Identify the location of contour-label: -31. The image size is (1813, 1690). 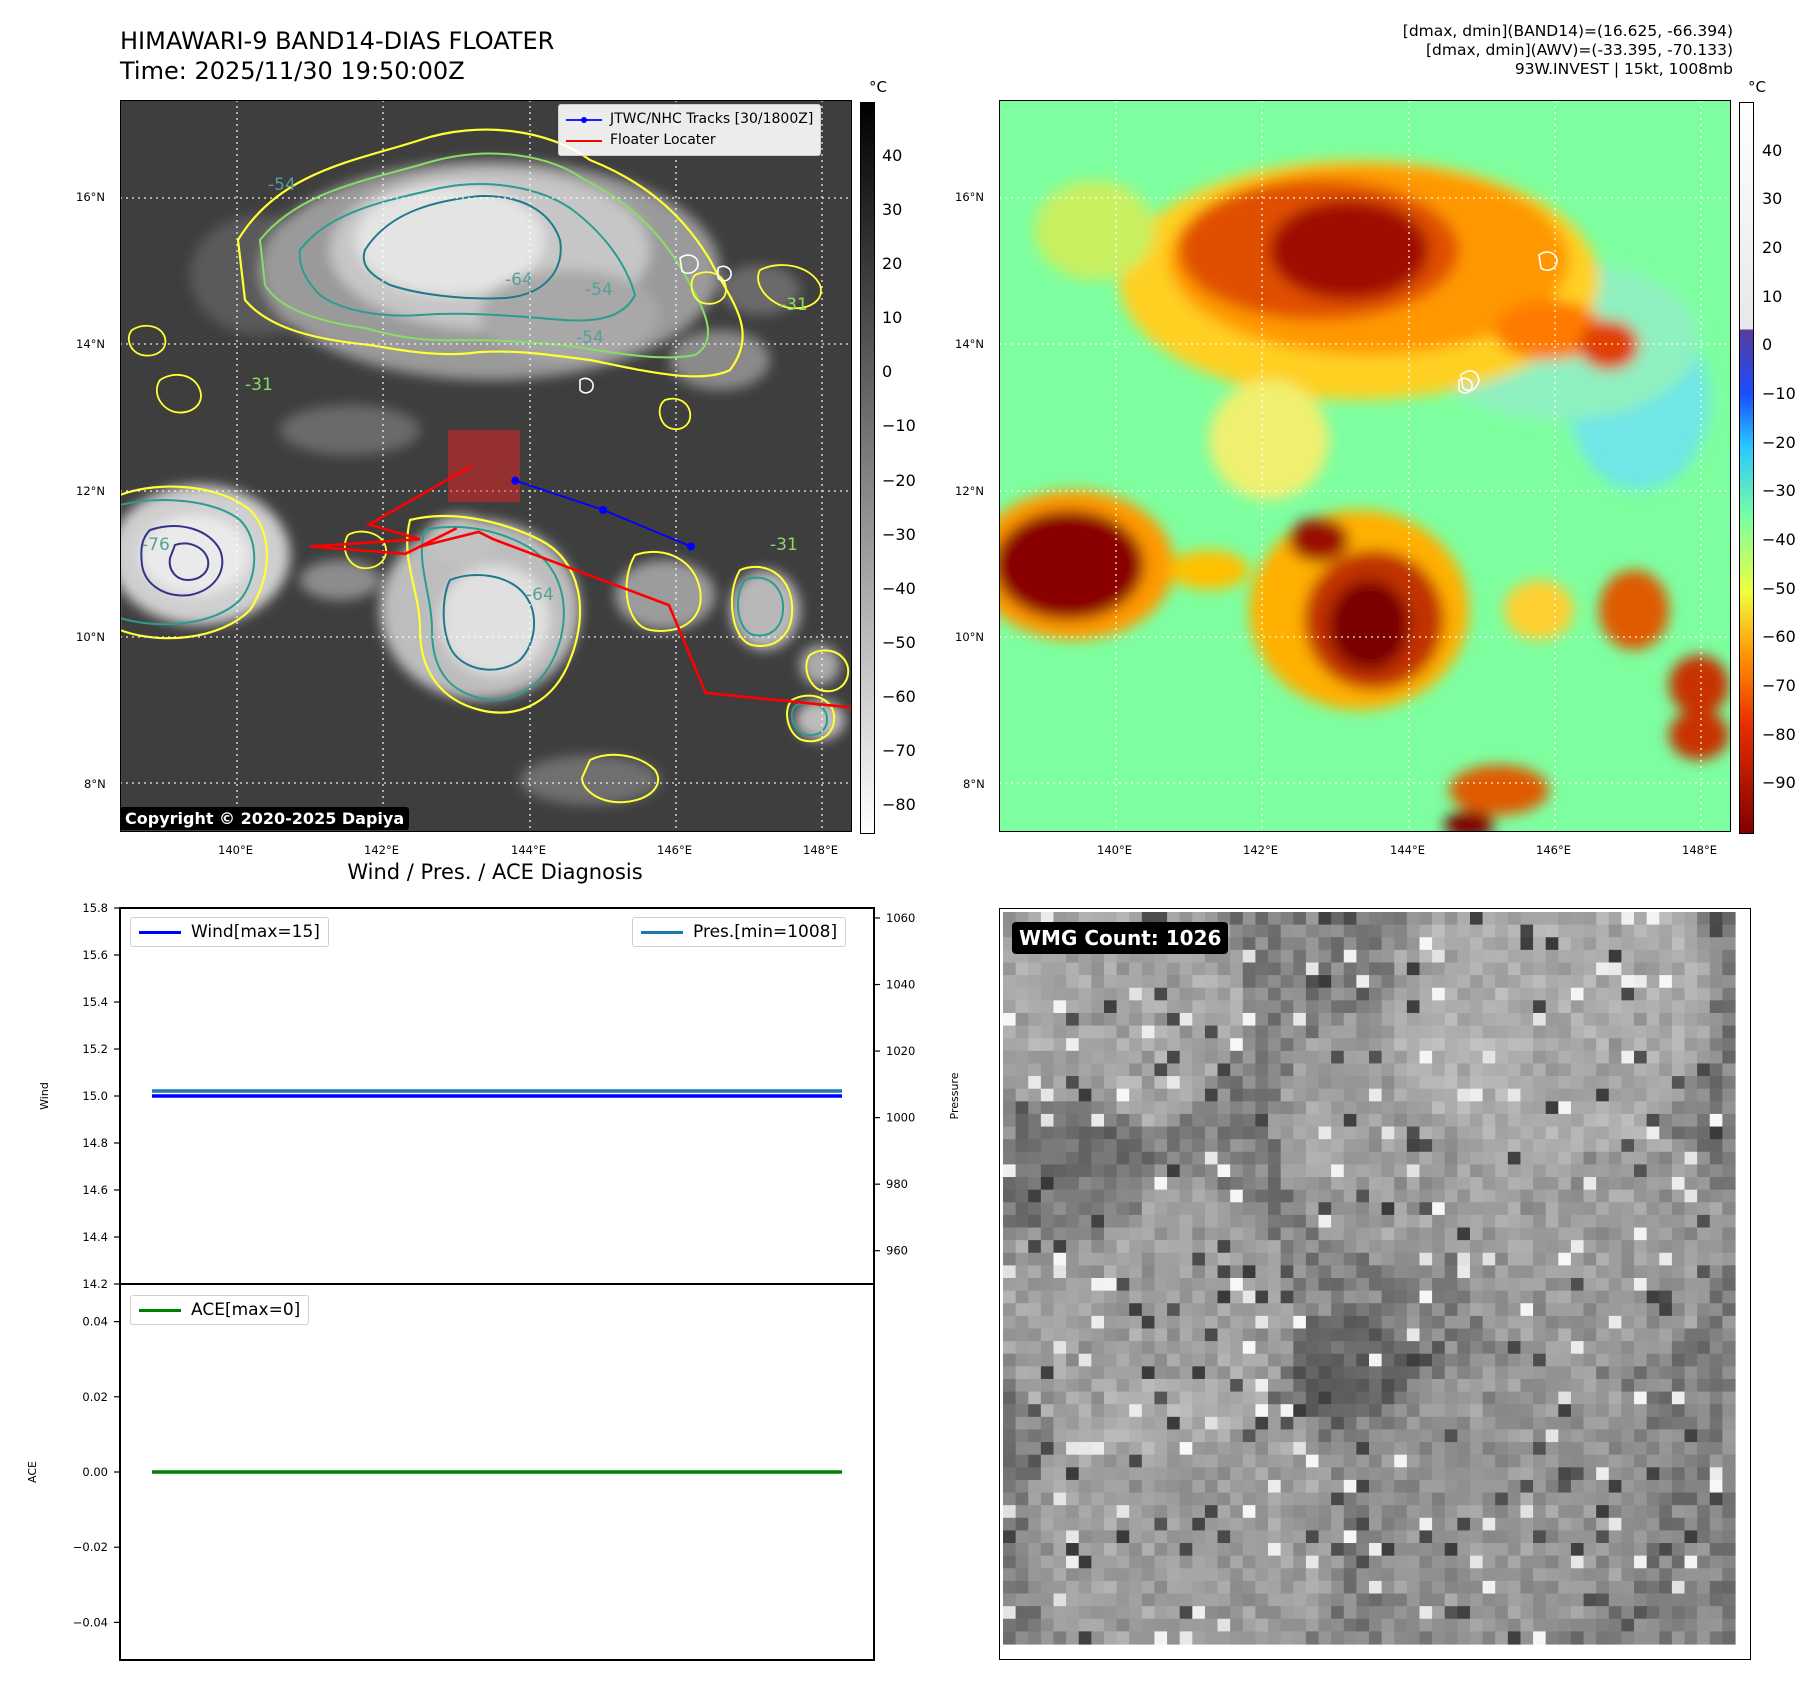
(794, 305).